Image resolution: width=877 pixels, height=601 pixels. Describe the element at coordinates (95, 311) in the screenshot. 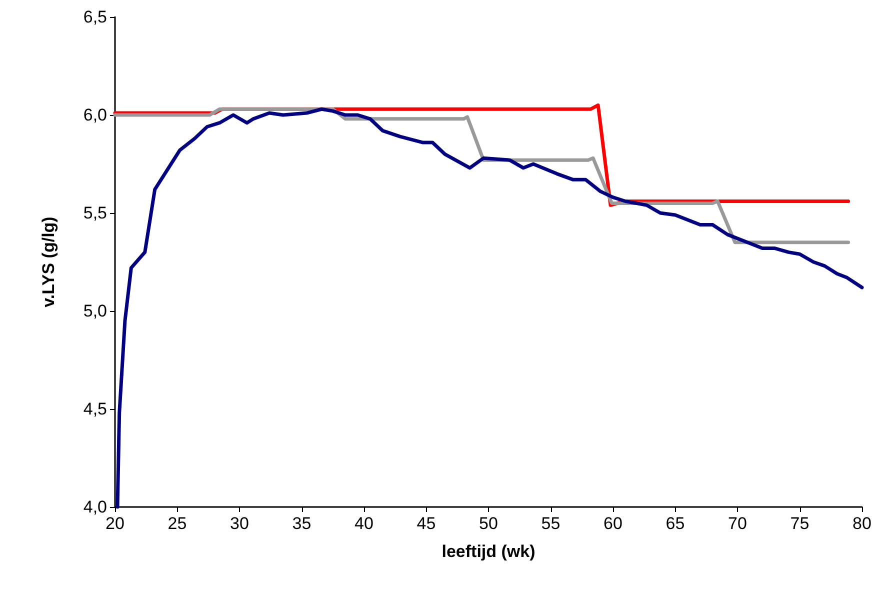

I see `y-tick-label: 5,0` at that location.